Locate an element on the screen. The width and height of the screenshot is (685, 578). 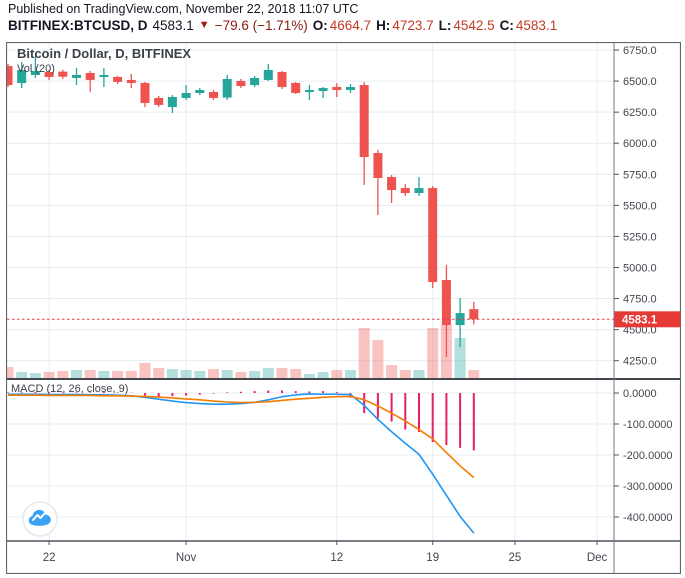
last-price-label-text: 4583.1 is located at coordinates (640, 320).